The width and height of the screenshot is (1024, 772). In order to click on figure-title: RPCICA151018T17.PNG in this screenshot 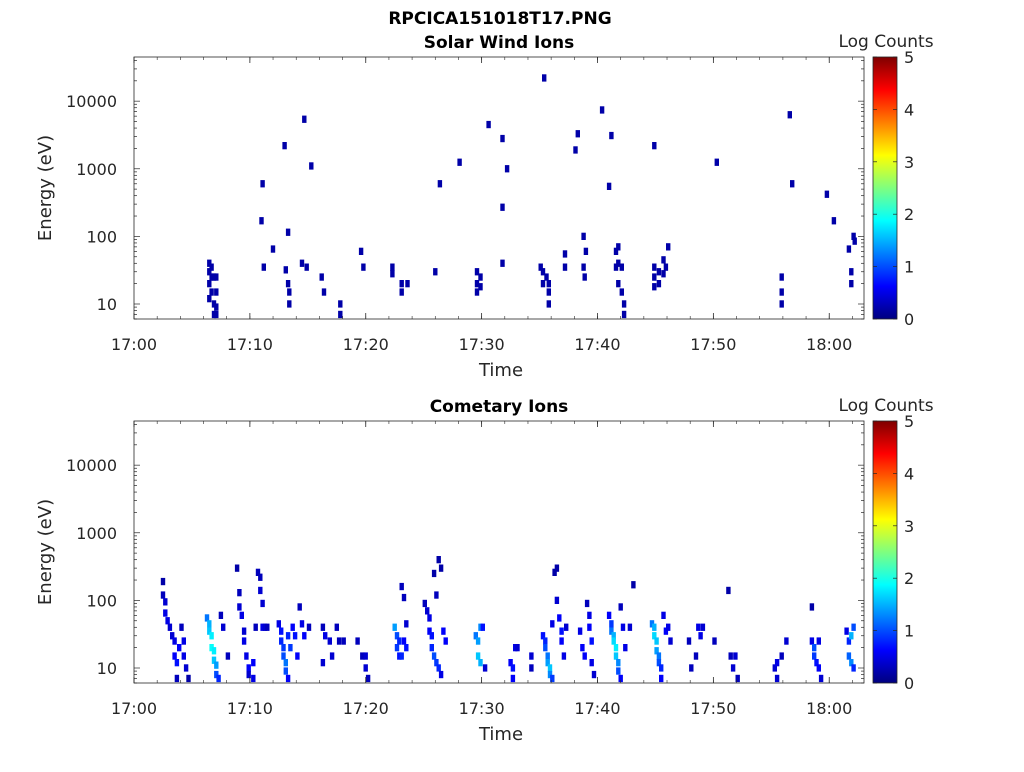, I will do `click(499, 19)`.